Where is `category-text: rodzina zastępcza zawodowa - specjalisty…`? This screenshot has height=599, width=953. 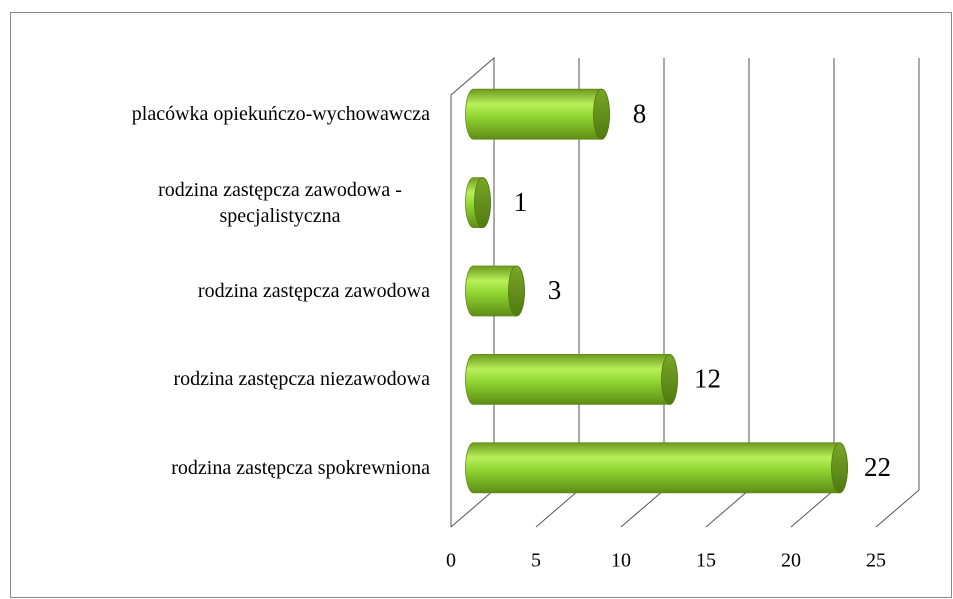 category-text: rodzina zastępcza zawodowa - specjalisty… is located at coordinates (280, 202).